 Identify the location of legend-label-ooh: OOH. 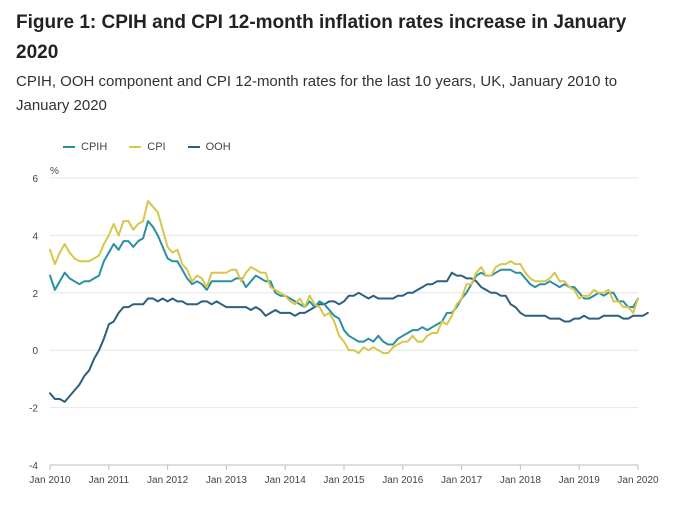
(218, 147).